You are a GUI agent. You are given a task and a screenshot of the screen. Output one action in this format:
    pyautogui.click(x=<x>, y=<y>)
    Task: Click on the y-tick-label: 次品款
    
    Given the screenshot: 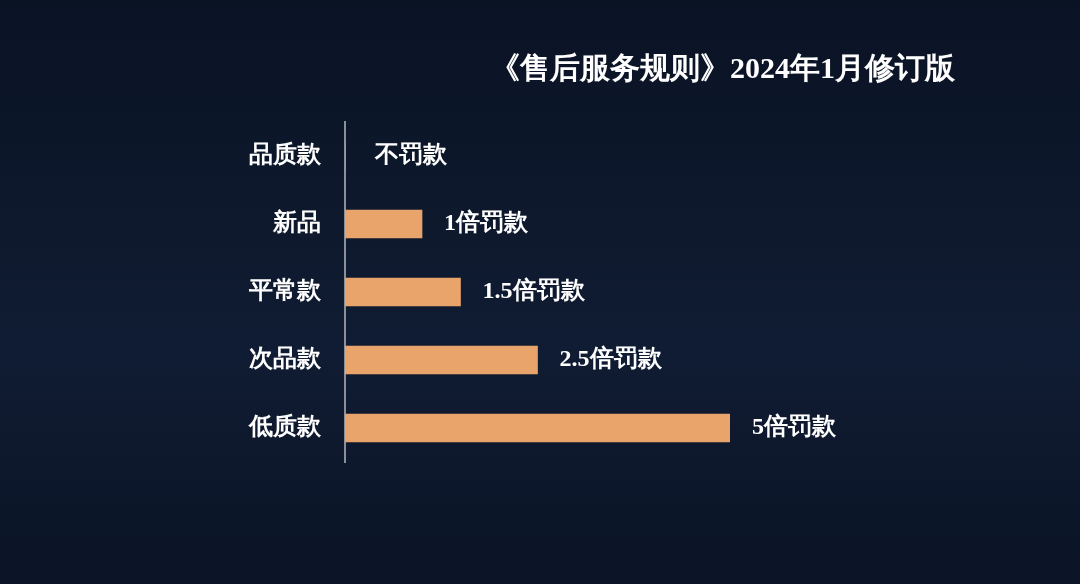 What is the action you would take?
    pyautogui.click(x=285, y=358)
    